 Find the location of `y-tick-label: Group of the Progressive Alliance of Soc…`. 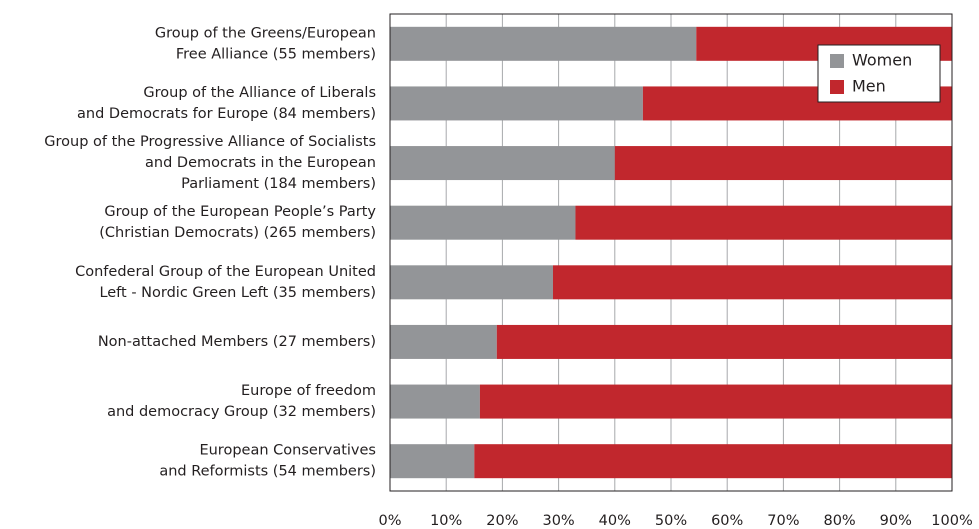

y-tick-label: Group of the Progressive Alliance of Soc… is located at coordinates (210, 142).